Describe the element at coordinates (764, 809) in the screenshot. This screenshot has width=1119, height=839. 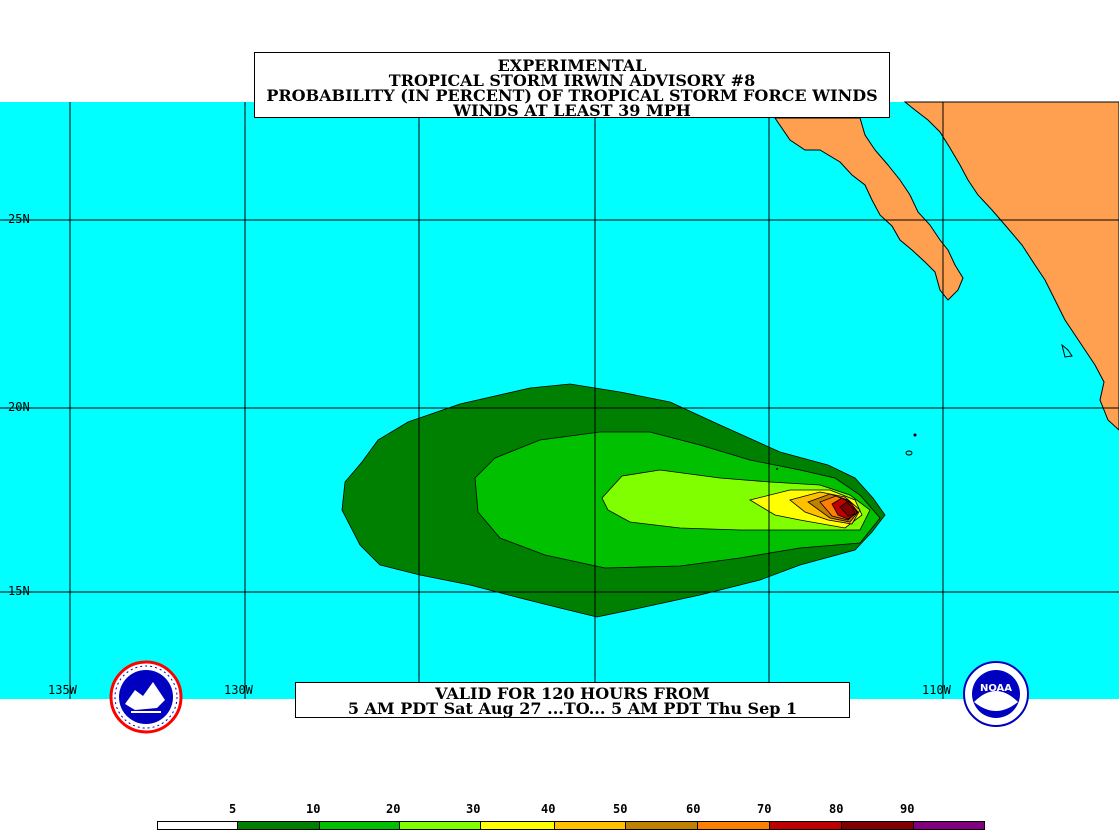
I see `legend-label-70: 70` at that location.